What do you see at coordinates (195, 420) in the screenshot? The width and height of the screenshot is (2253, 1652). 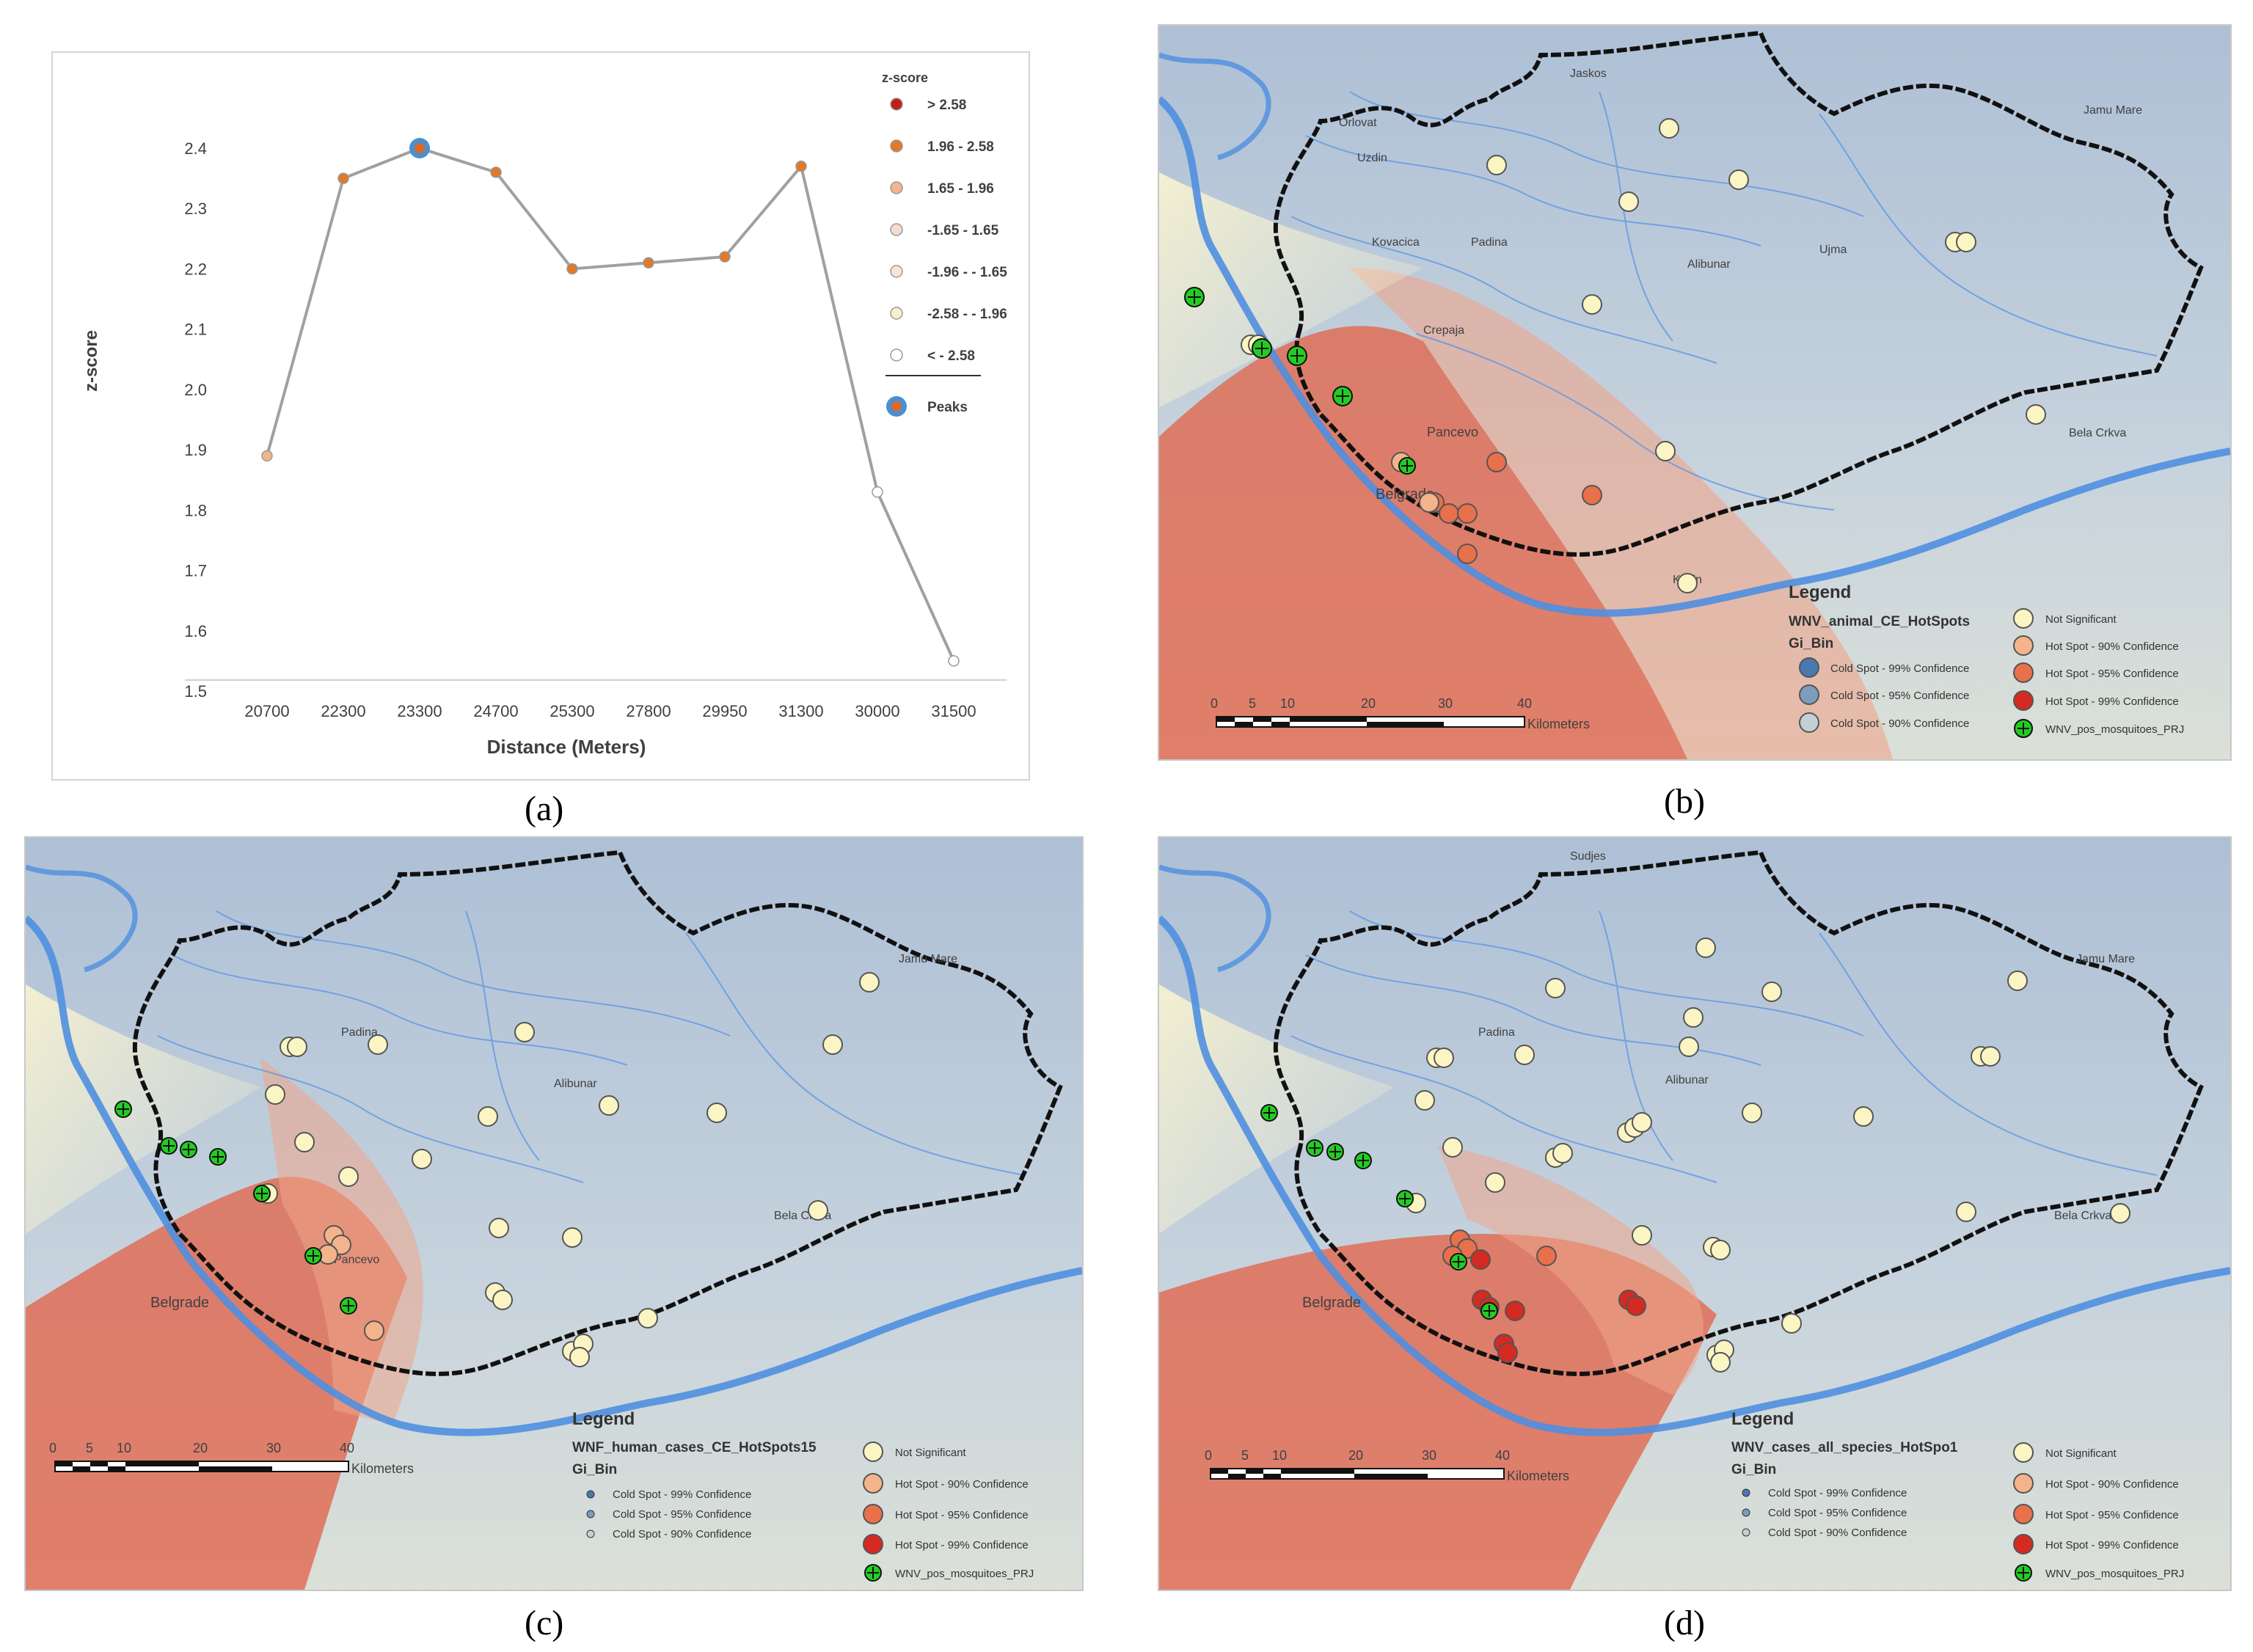 I see `y-tick-labels: 2.4 2.3 2.2 2.1 2.0 1.9 1.8 1.7 1.6 1.5` at bounding box center [195, 420].